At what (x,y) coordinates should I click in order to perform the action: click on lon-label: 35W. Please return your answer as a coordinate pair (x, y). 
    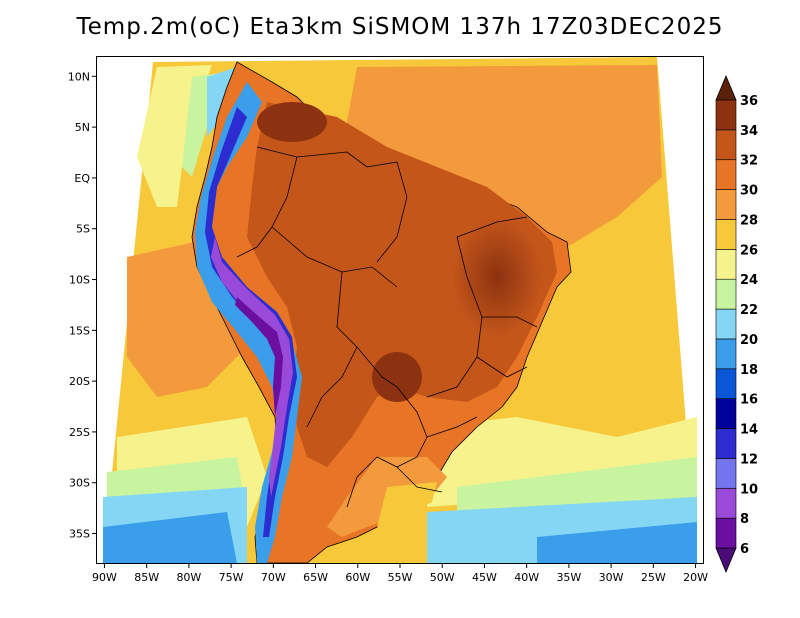
    Looking at the image, I should click on (568, 577).